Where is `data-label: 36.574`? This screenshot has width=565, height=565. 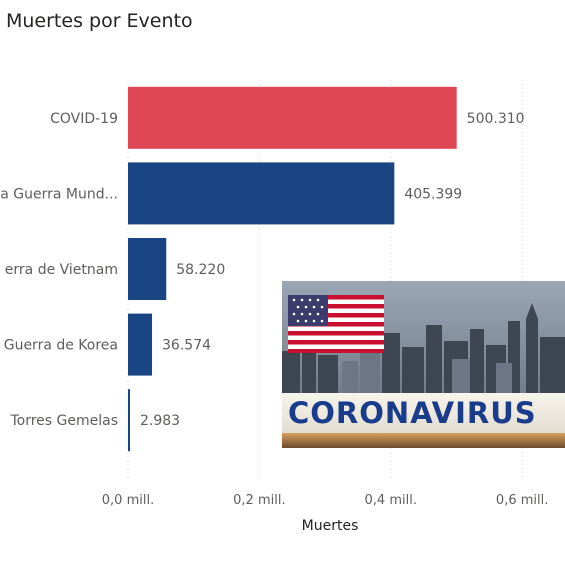
data-label: 36.574 is located at coordinates (186, 346).